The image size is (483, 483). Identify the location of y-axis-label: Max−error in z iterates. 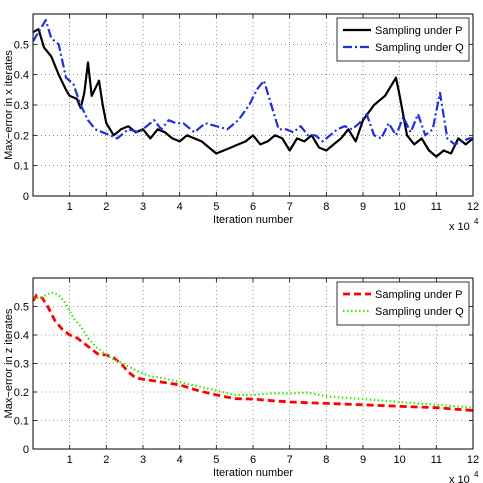
(9, 363).